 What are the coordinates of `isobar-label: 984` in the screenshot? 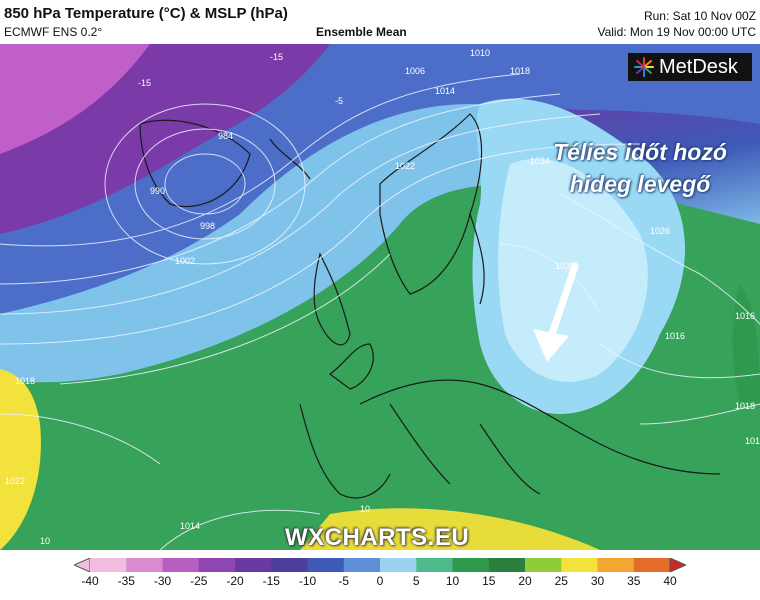 It's located at (225, 136).